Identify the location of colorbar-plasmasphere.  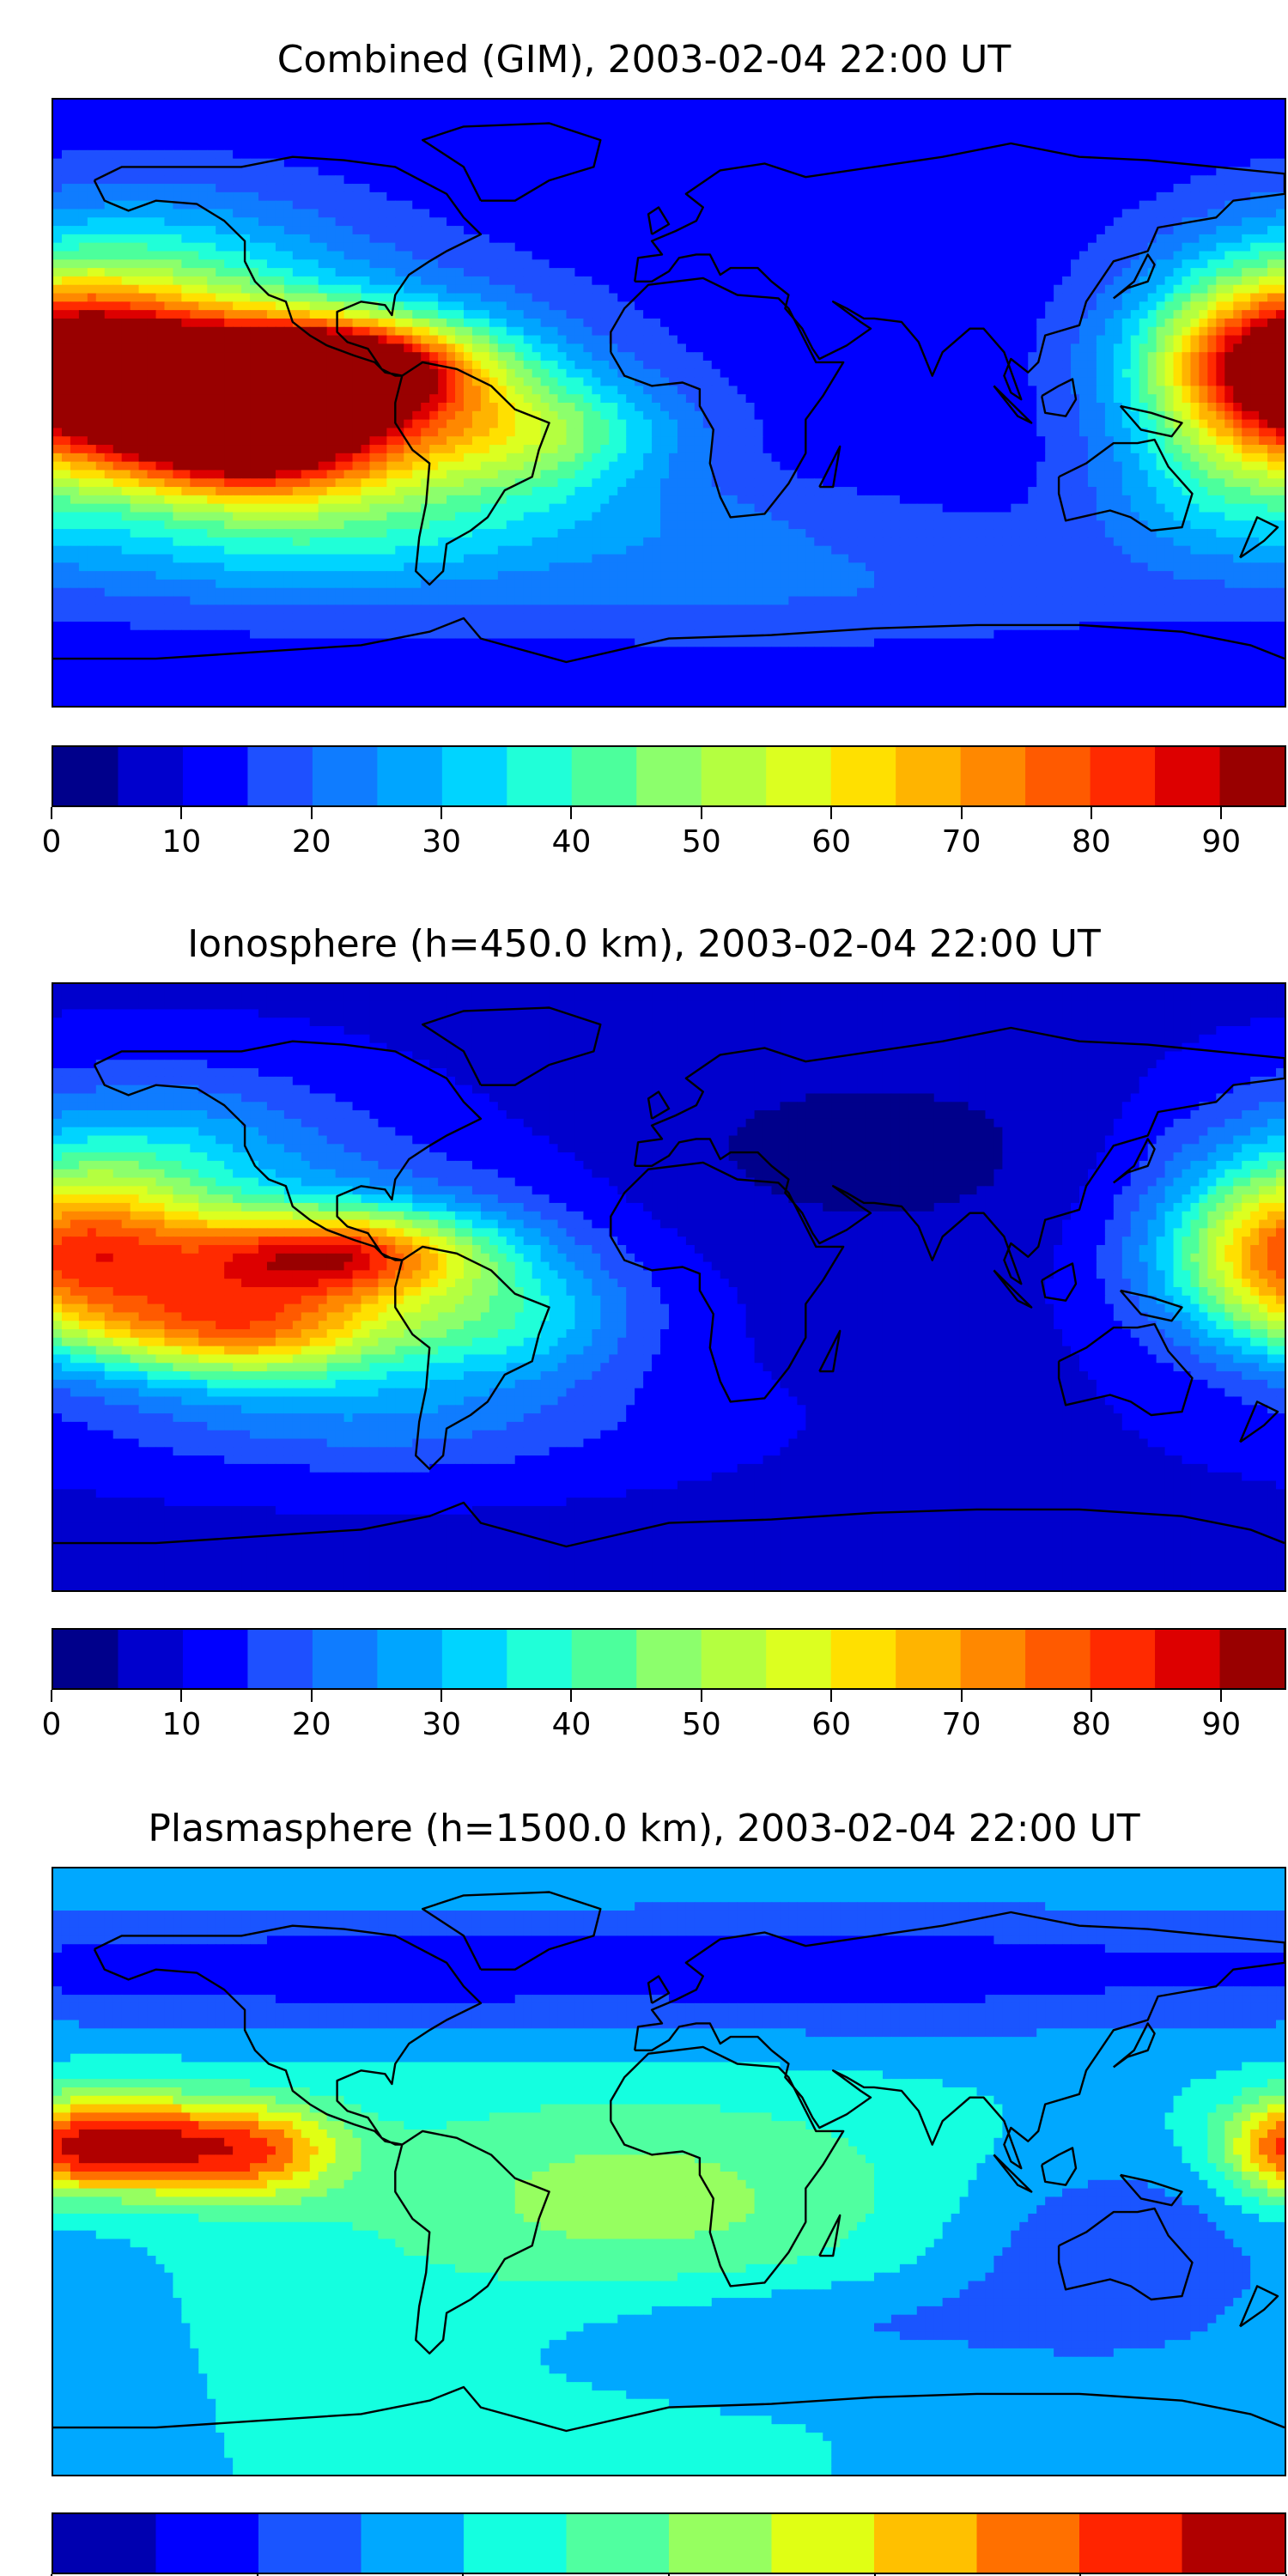
(669, 2543).